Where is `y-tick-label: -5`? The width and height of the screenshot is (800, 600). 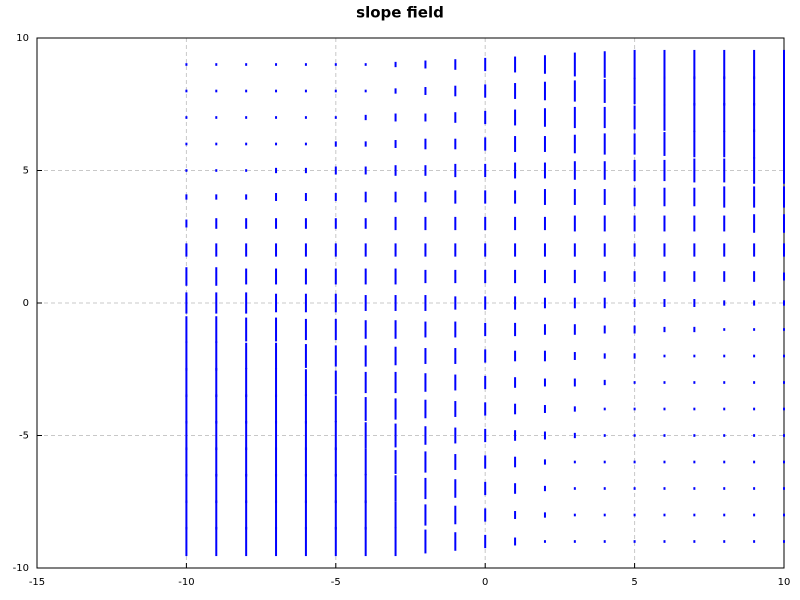 y-tick-label: -5 is located at coordinates (24, 436).